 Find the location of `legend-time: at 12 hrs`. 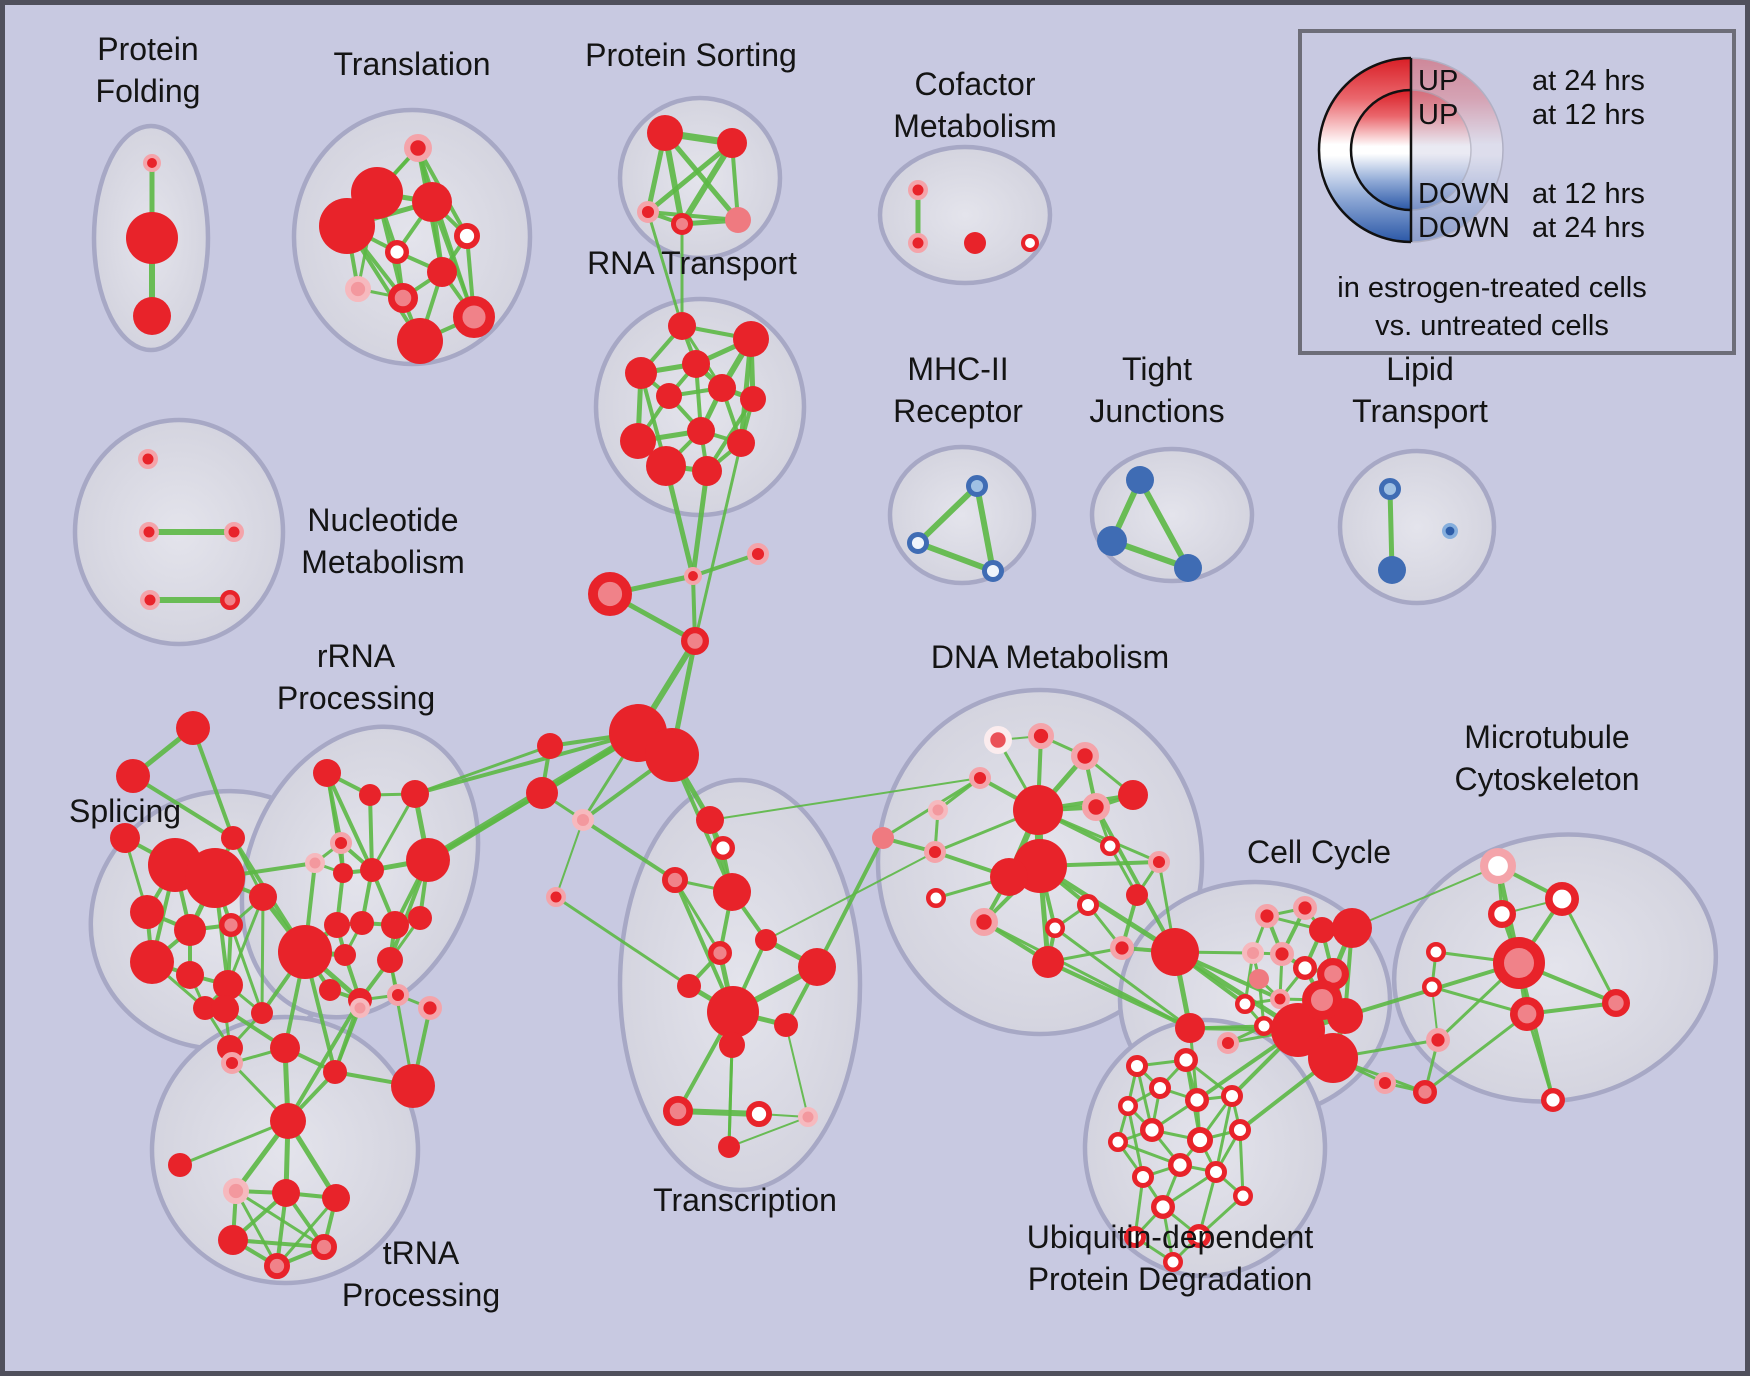

legend-time: at 12 hrs is located at coordinates (1588, 115).